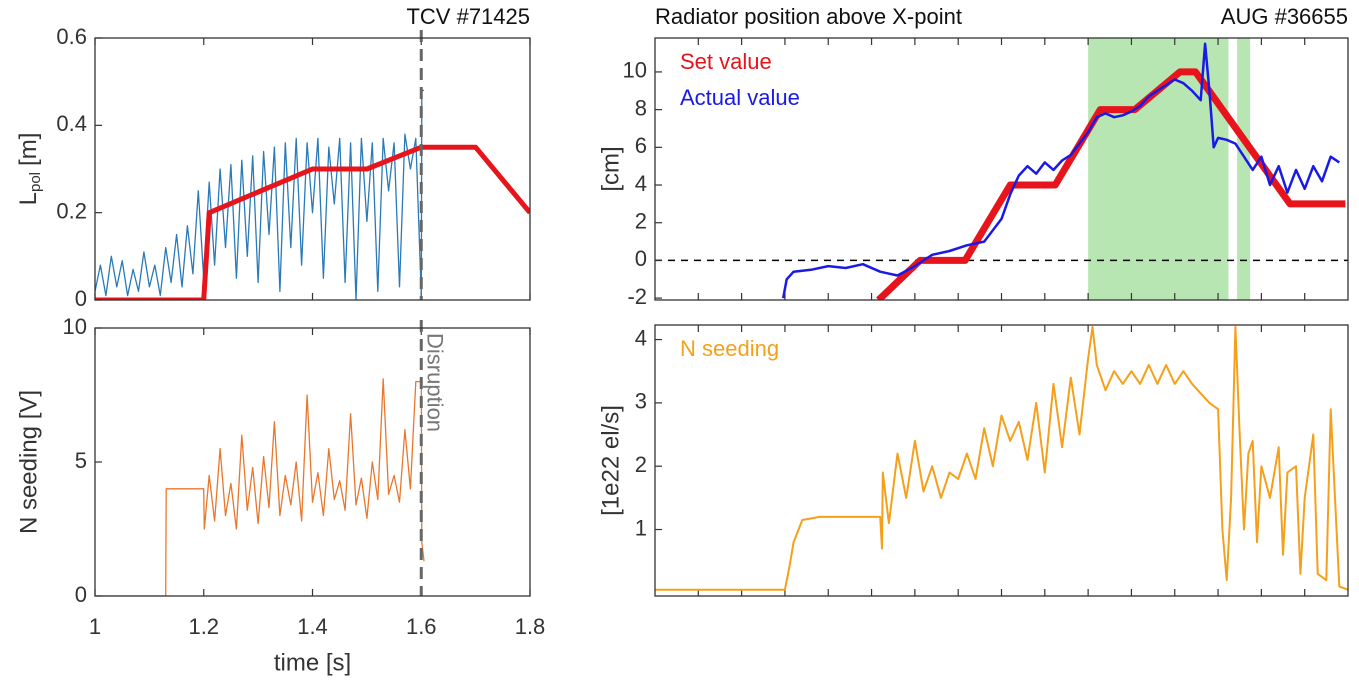 This screenshot has width=1359, height=684. Describe the element at coordinates (641, 527) in the screenshot. I see `y-tick-label: 1` at that location.